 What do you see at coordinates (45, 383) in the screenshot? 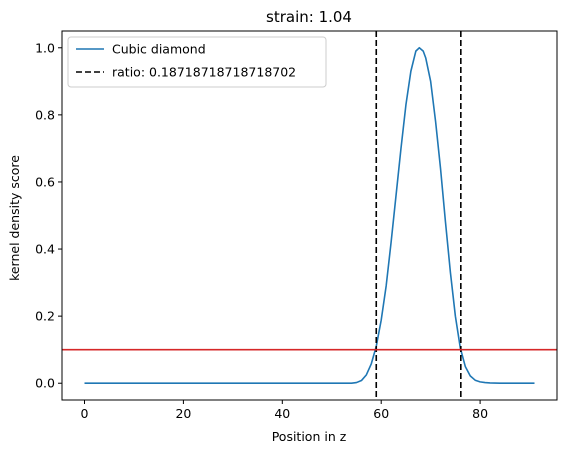
I see `y-tick-label: 0.0` at bounding box center [45, 383].